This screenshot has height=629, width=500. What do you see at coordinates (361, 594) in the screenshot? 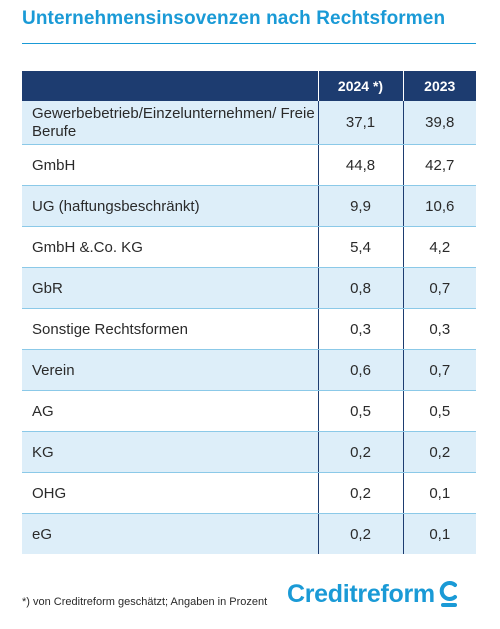
I see `logo-wordmark: Creditreform` at bounding box center [361, 594].